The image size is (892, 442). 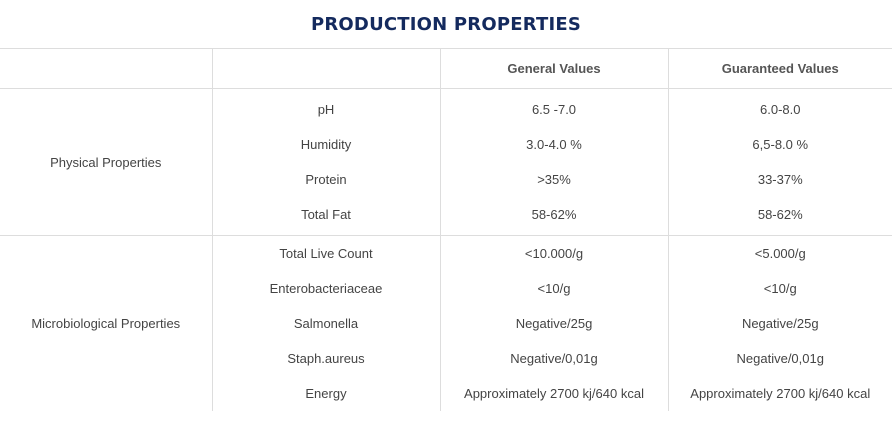 I want to click on guaranteed-value: 58-62%, so click(x=779, y=214).